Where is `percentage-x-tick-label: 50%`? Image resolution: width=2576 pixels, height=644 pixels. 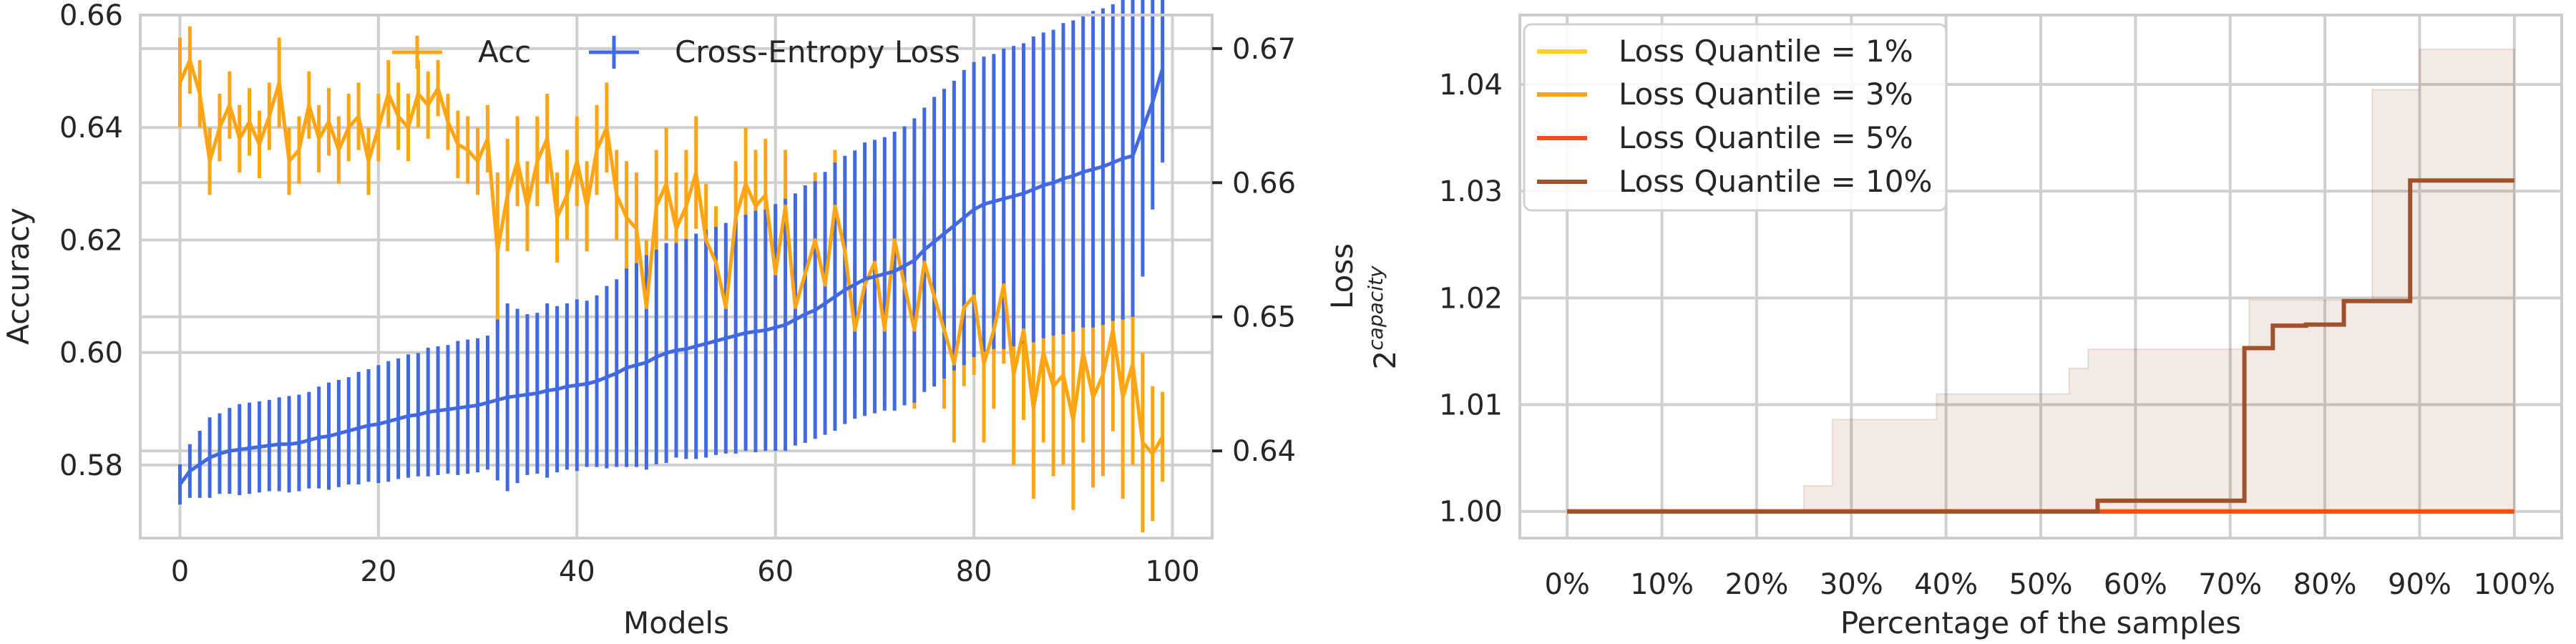 percentage-x-tick-label: 50% is located at coordinates (2041, 584).